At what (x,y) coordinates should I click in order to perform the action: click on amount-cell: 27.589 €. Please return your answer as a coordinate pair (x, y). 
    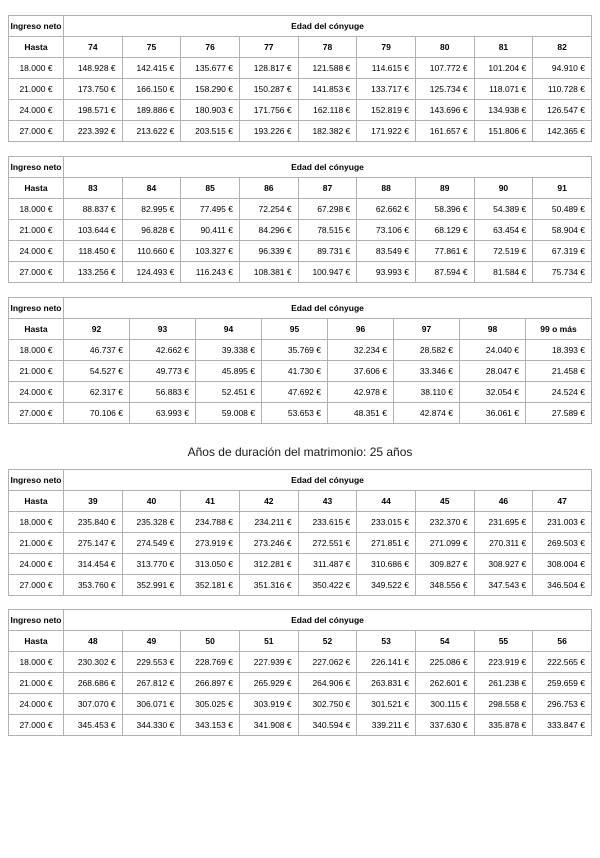
    Looking at the image, I should click on (558, 413).